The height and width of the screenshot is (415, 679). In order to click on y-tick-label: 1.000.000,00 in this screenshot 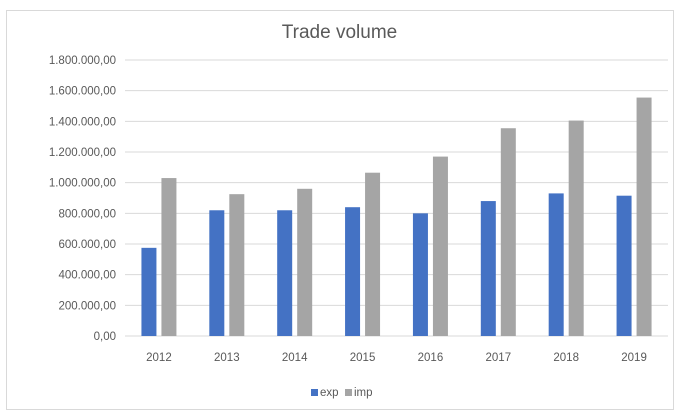, I will do `click(82, 184)`.